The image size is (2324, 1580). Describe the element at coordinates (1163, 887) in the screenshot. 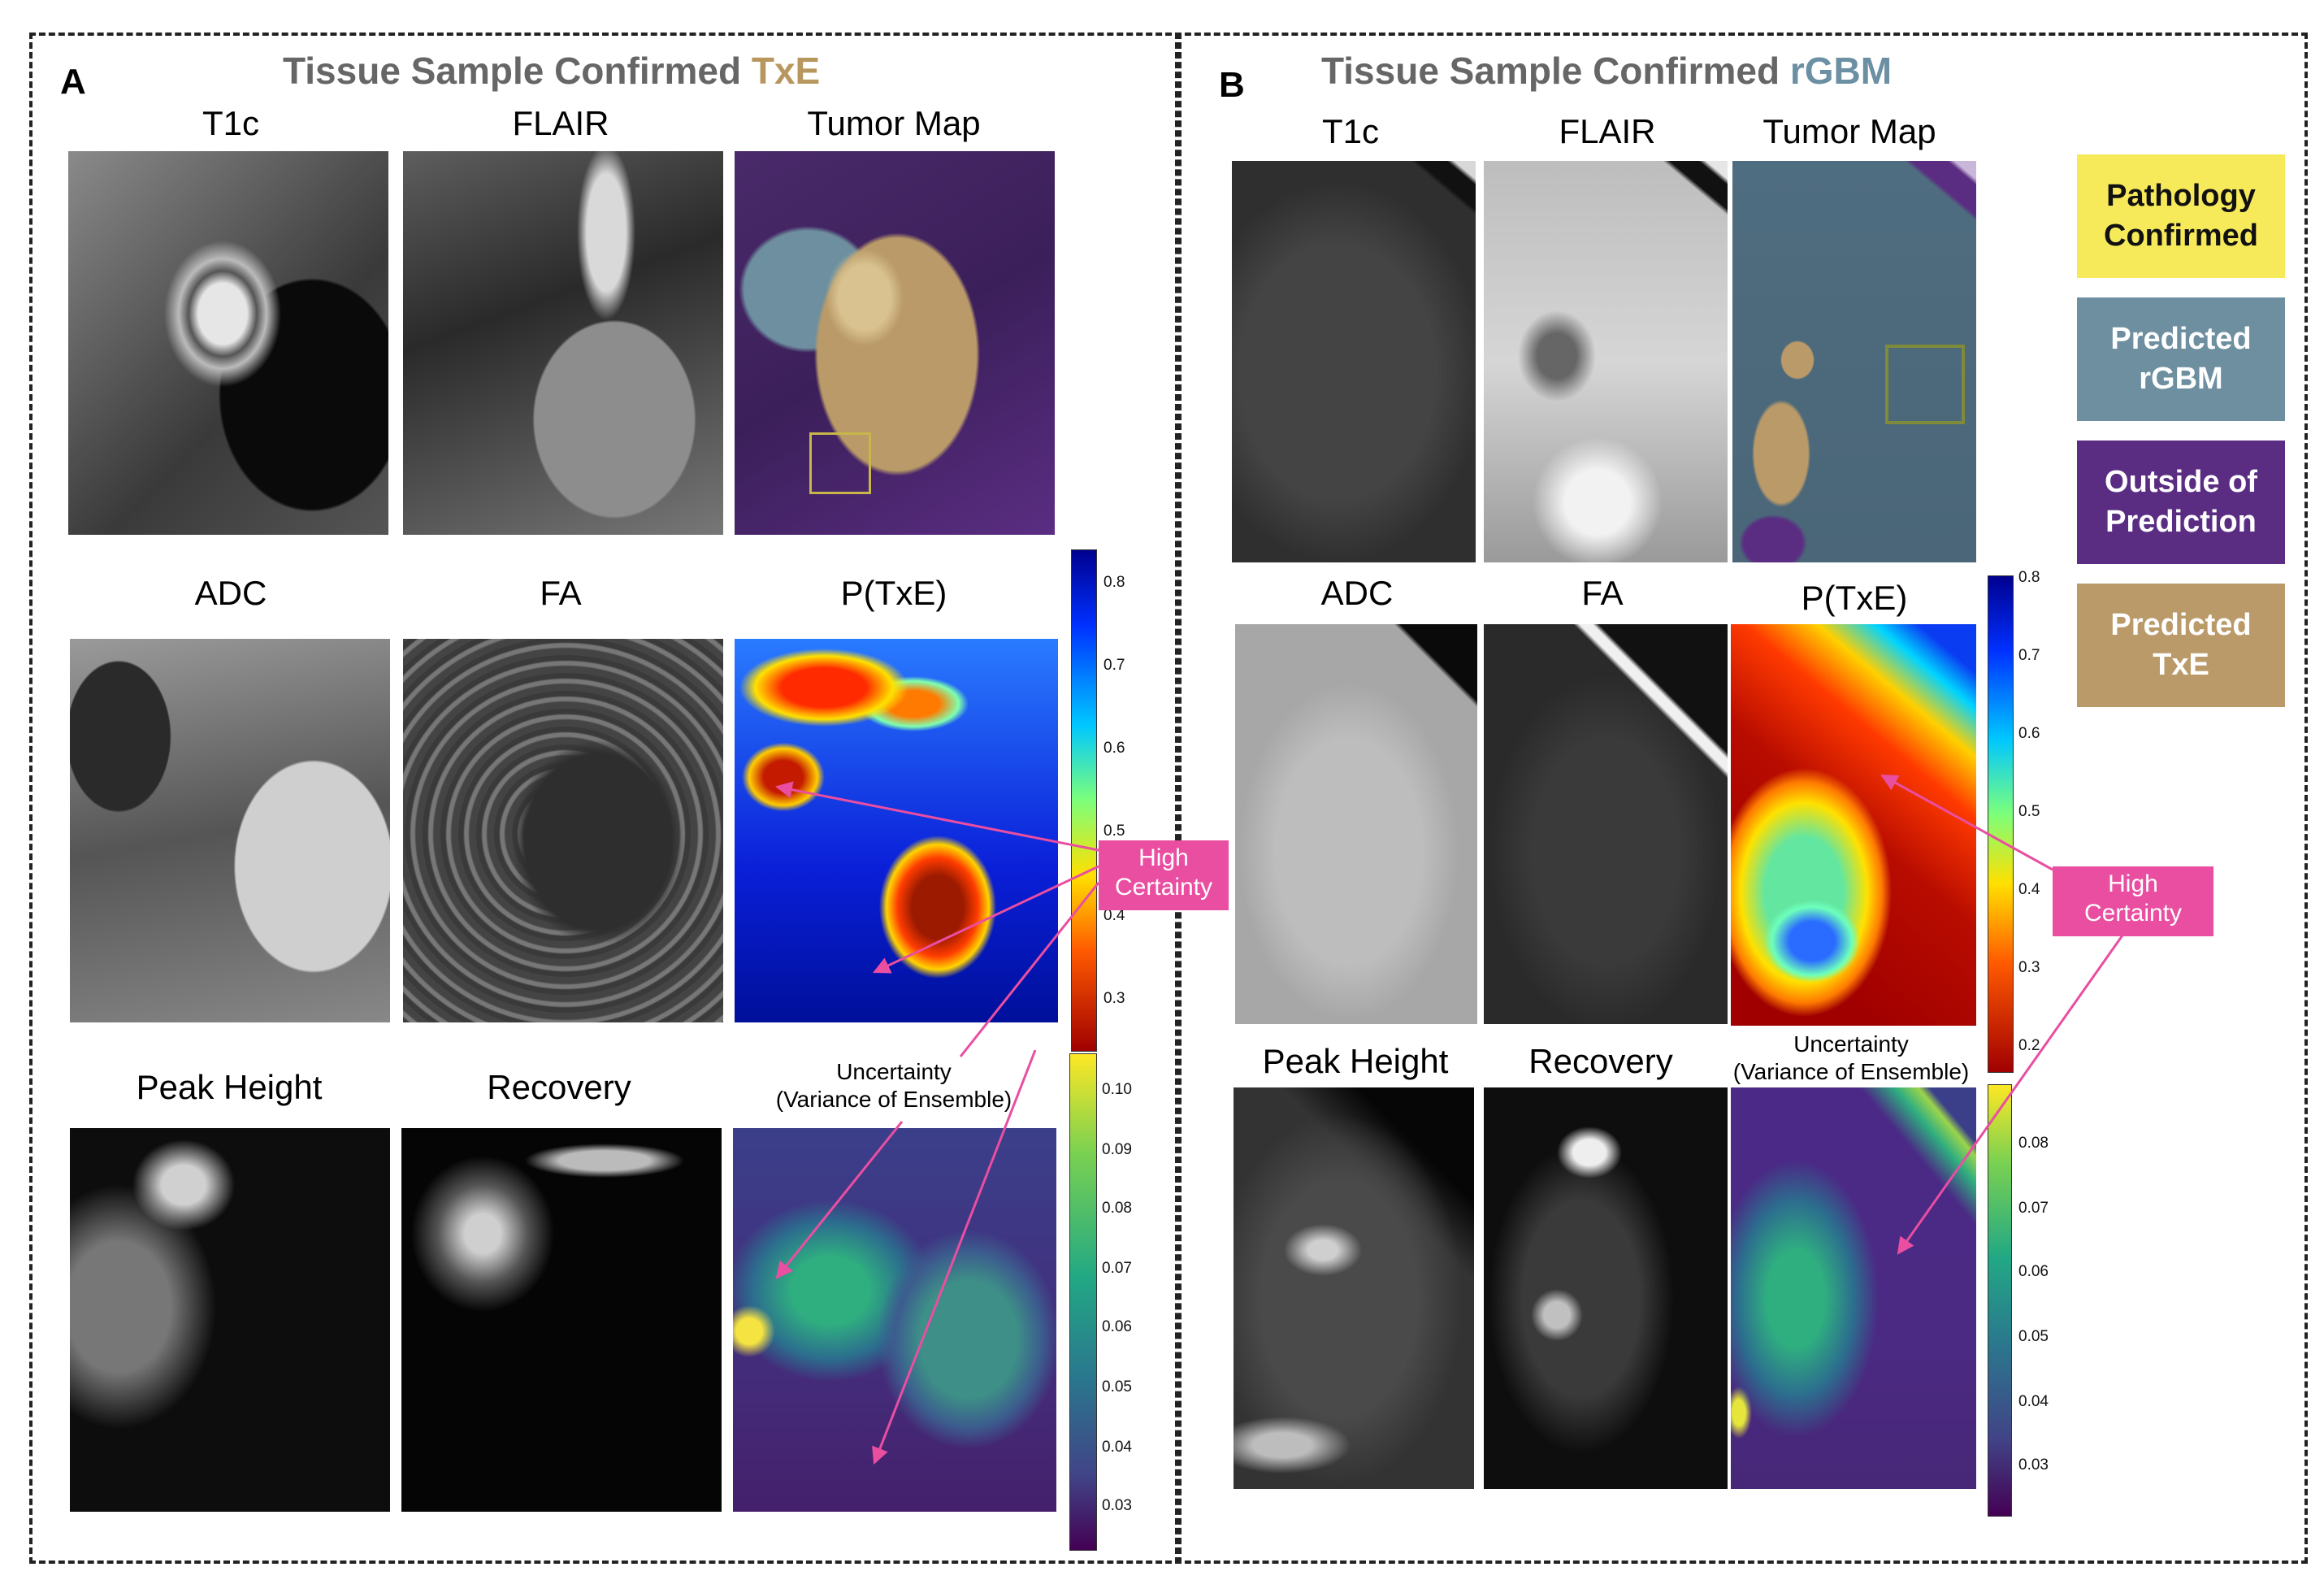

I see `badge-a-line2: Certainty` at that location.